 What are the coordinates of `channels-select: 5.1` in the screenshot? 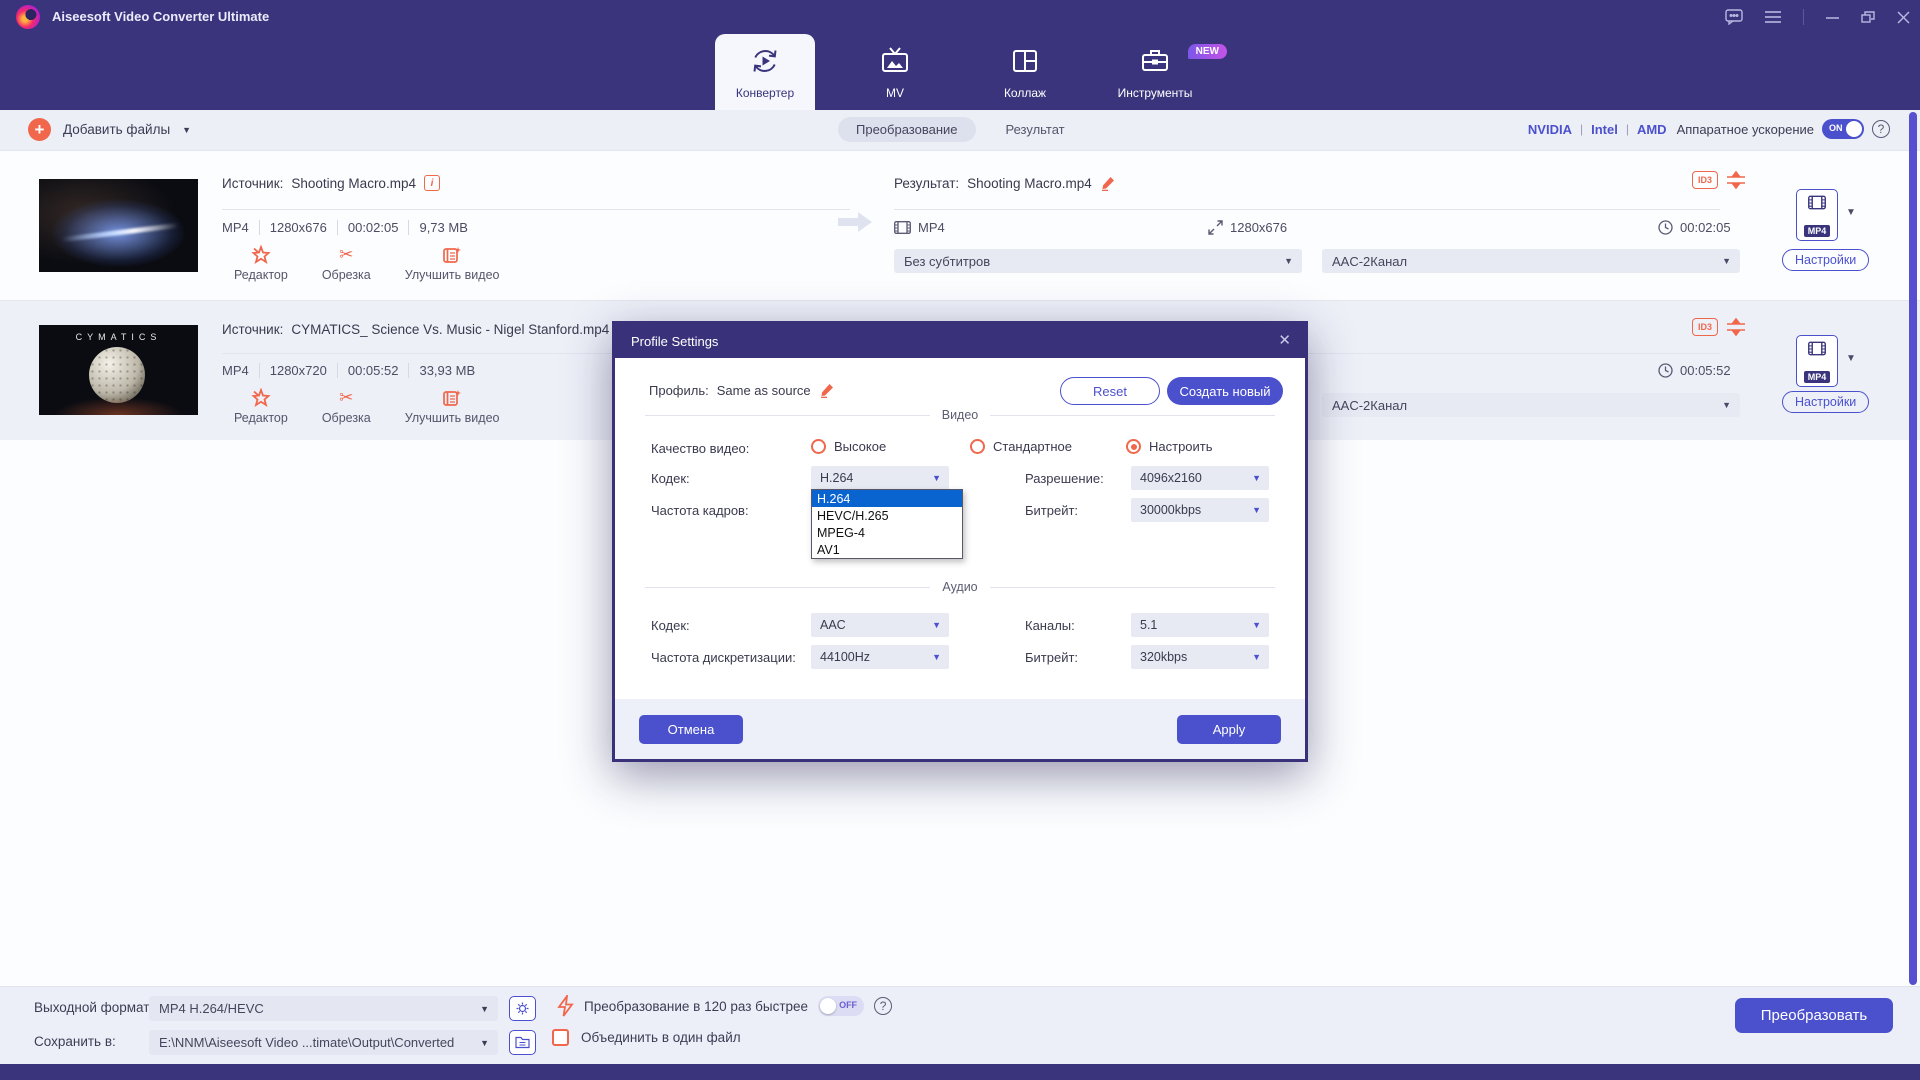 It's located at (1200, 625).